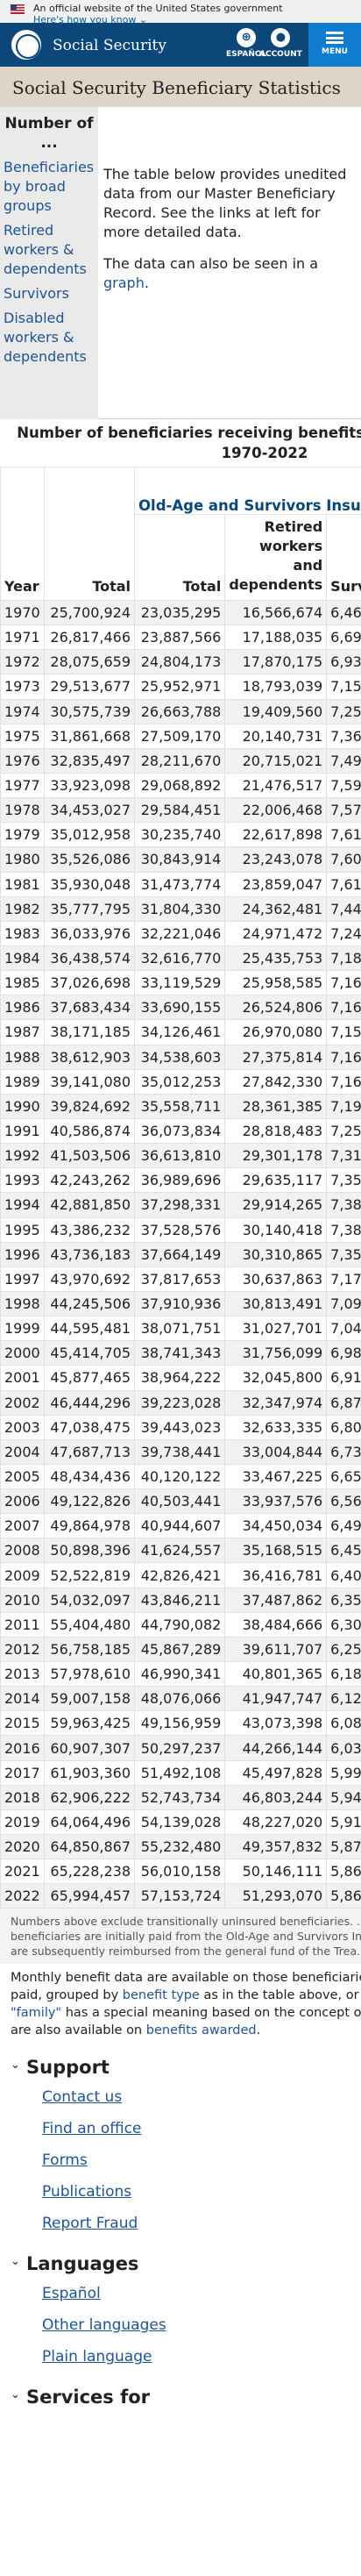  What do you see at coordinates (22, 1675) in the screenshot?
I see `year-cell: 2013` at bounding box center [22, 1675].